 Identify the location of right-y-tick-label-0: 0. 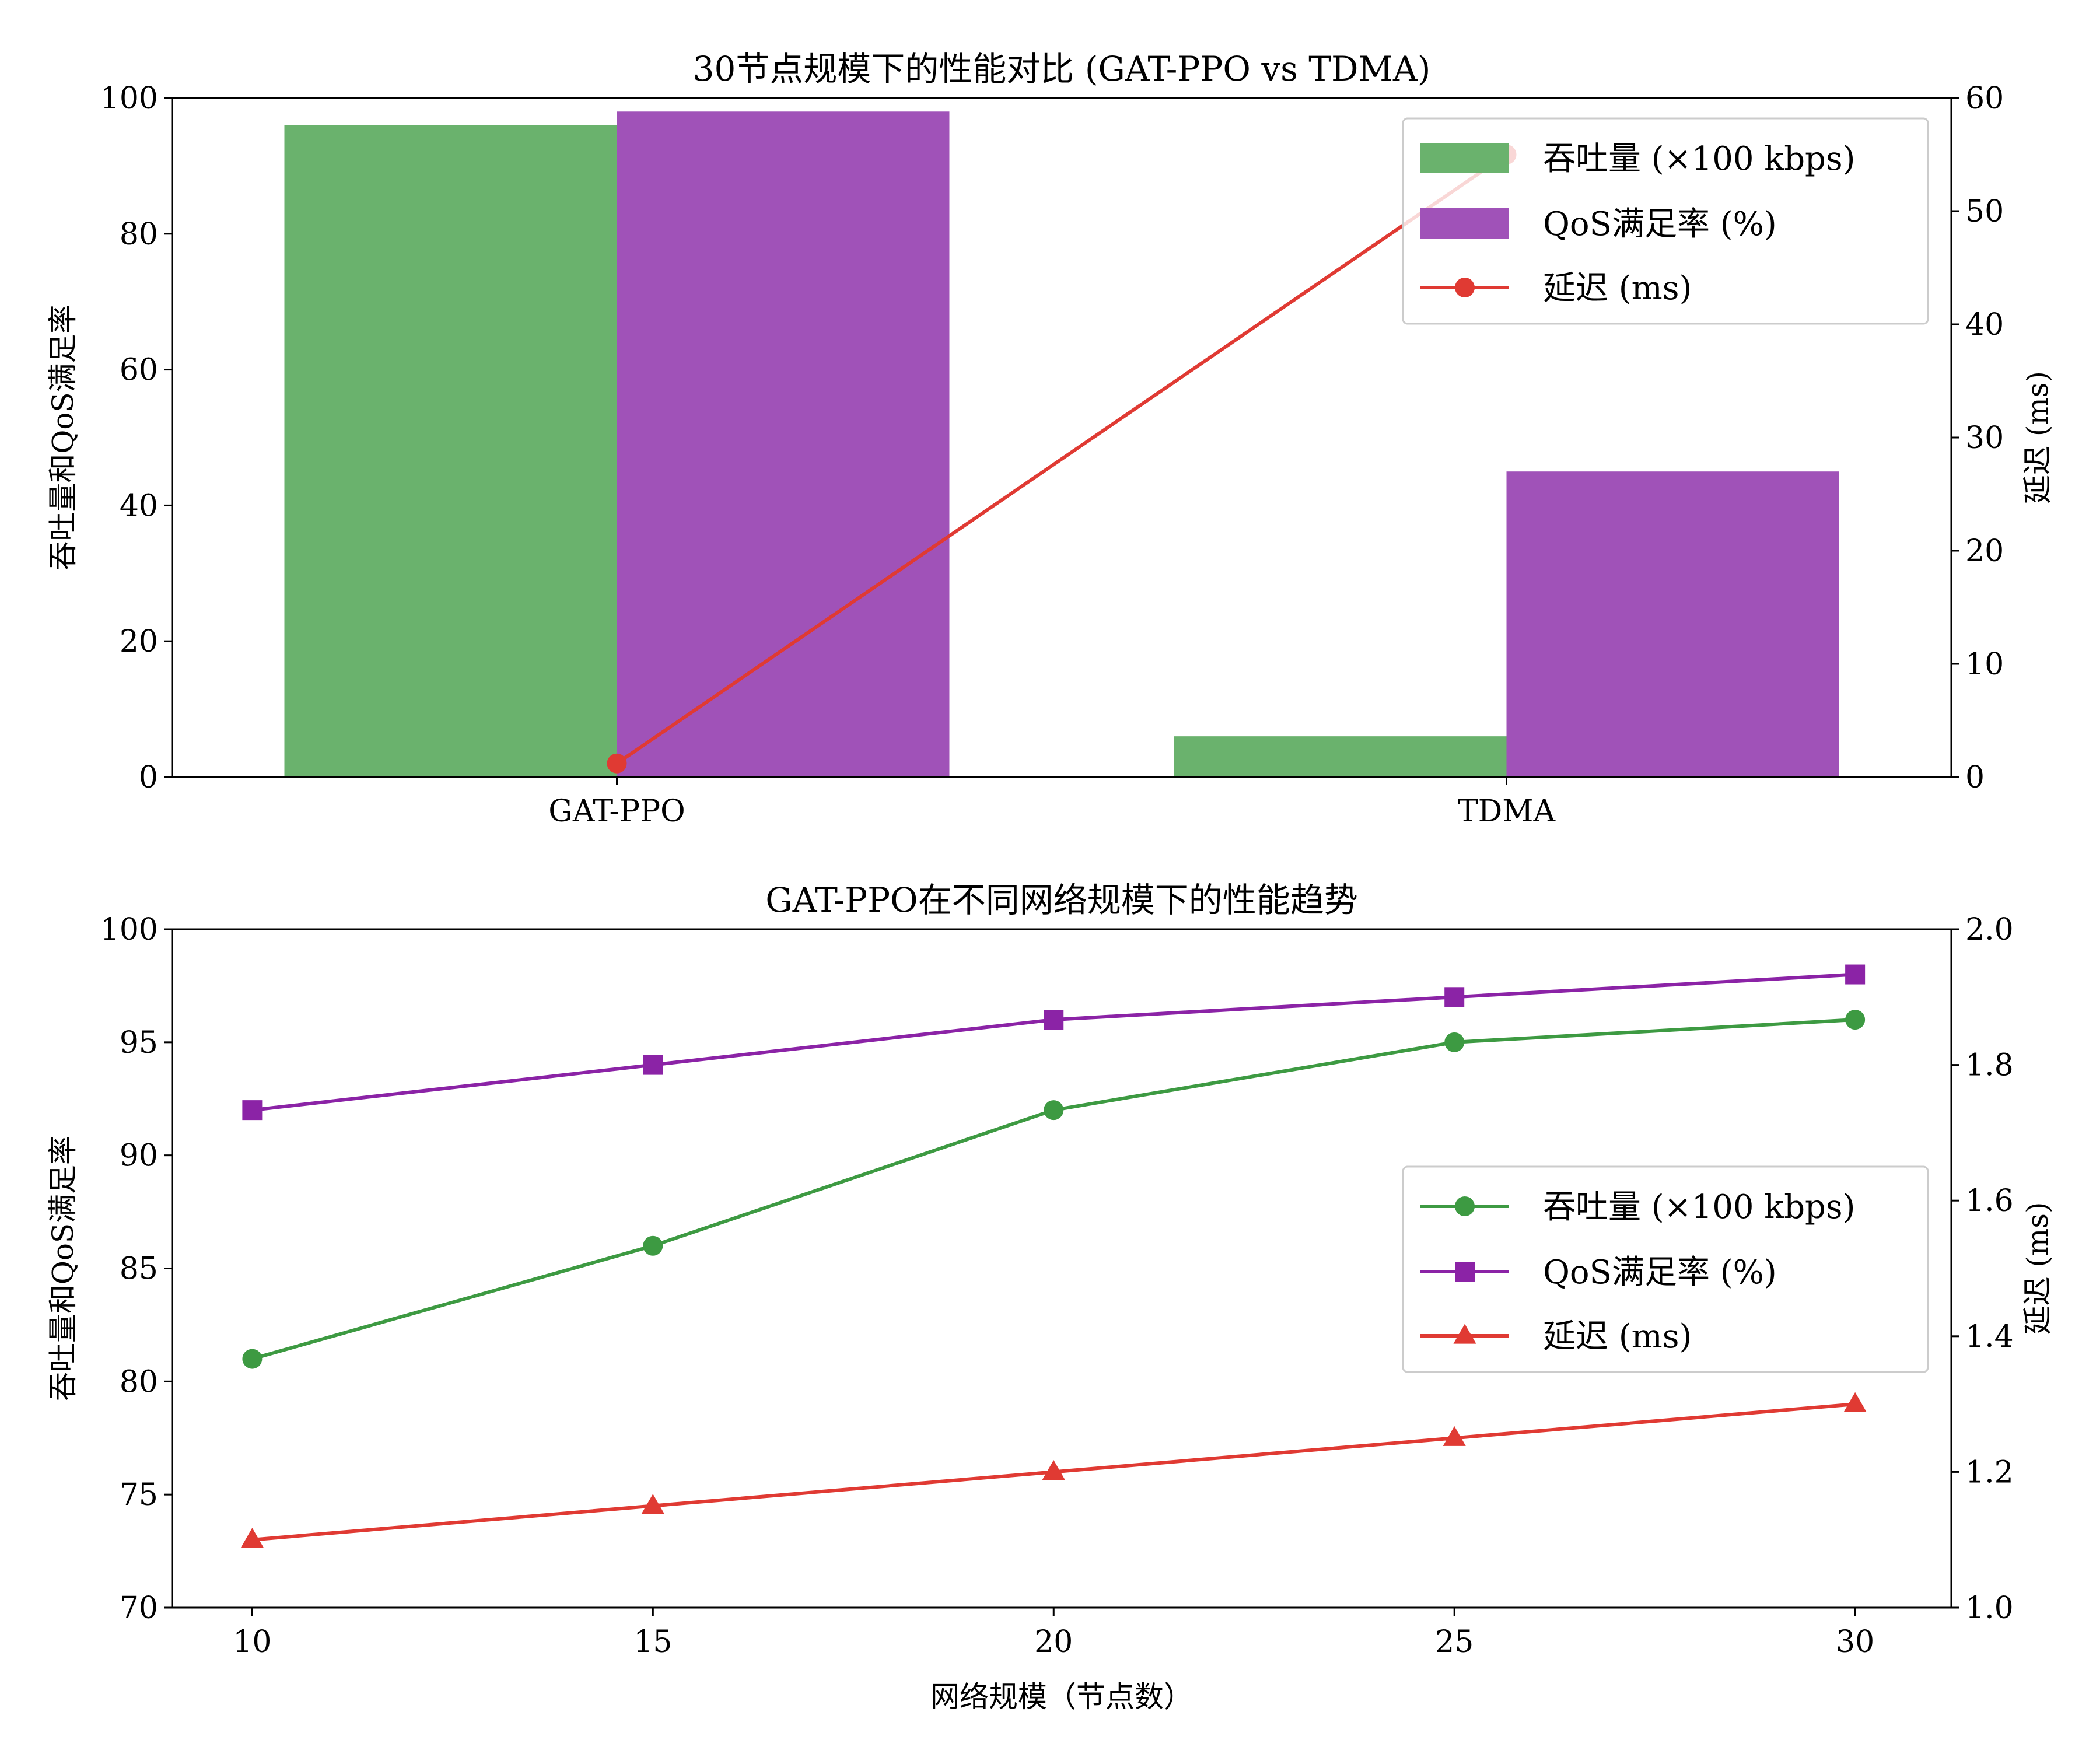
(1975, 778).